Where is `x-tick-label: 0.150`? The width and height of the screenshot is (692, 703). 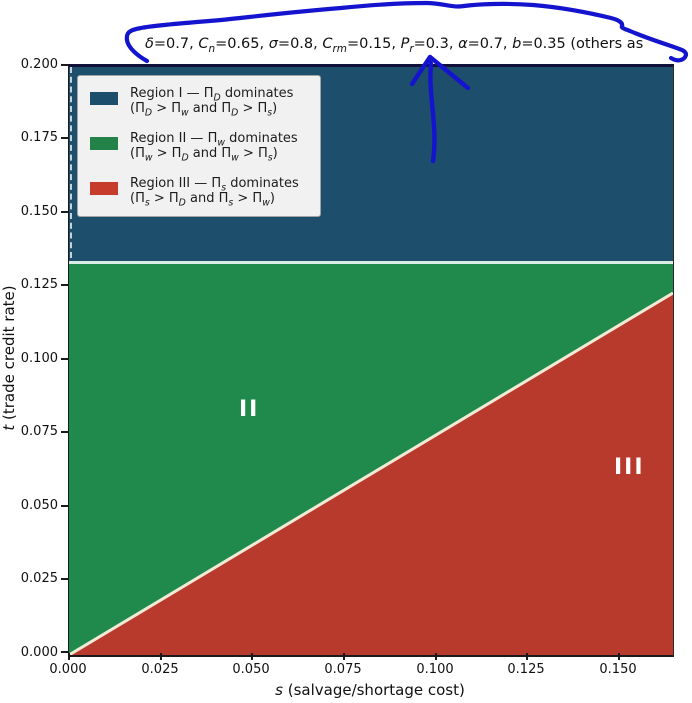 x-tick-label: 0.150 is located at coordinates (618, 669).